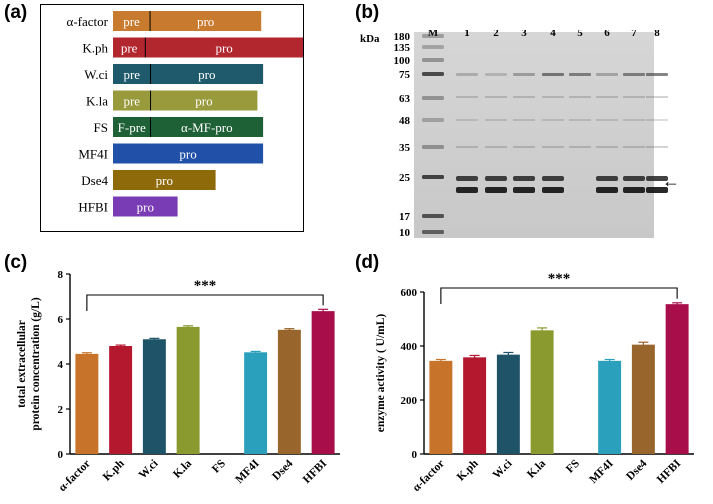 The width and height of the screenshot is (713, 504). Describe the element at coordinates (409, 401) in the screenshot. I see `y-tick-label: 200` at that location.